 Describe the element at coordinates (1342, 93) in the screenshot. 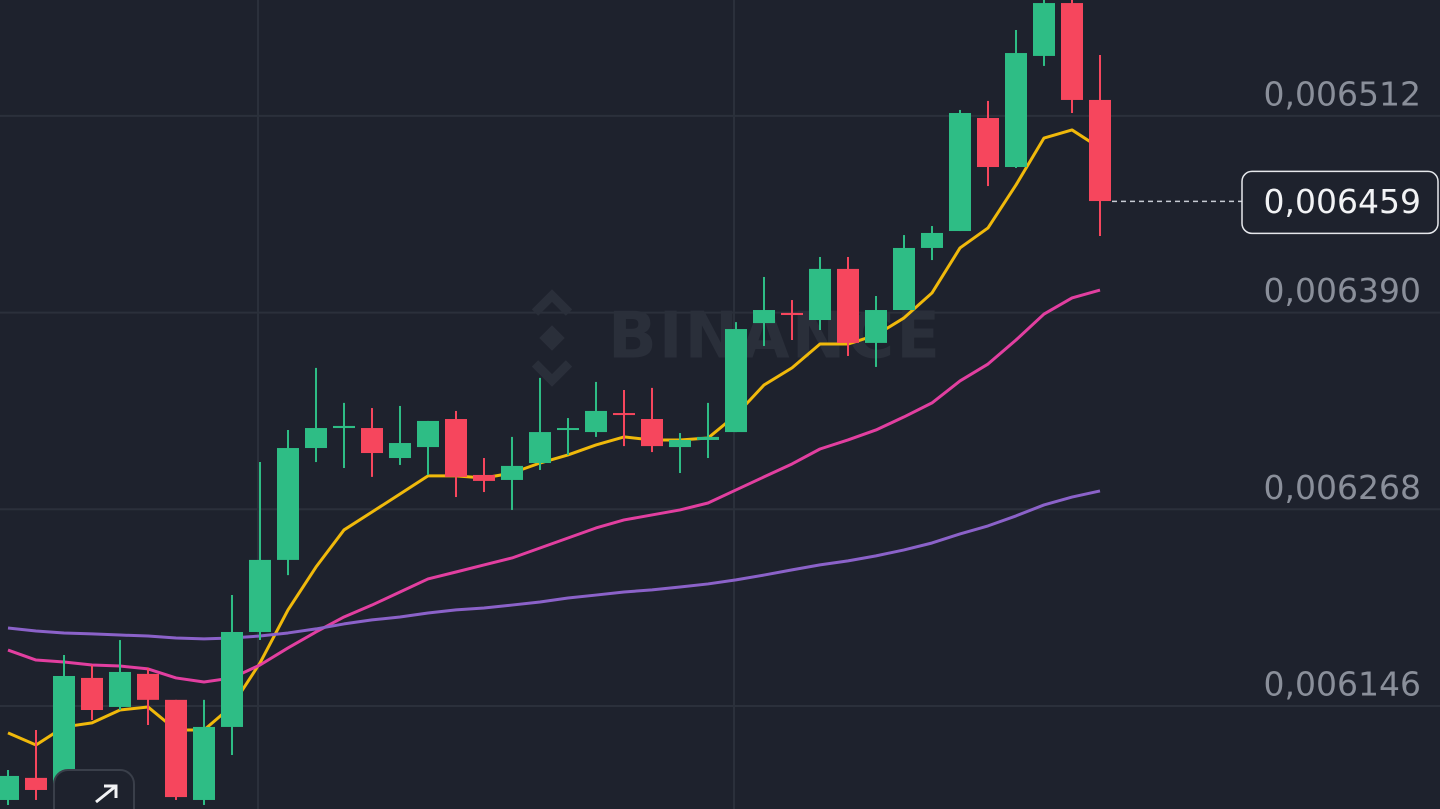

I see `y-tick-label: 0,006512` at that location.